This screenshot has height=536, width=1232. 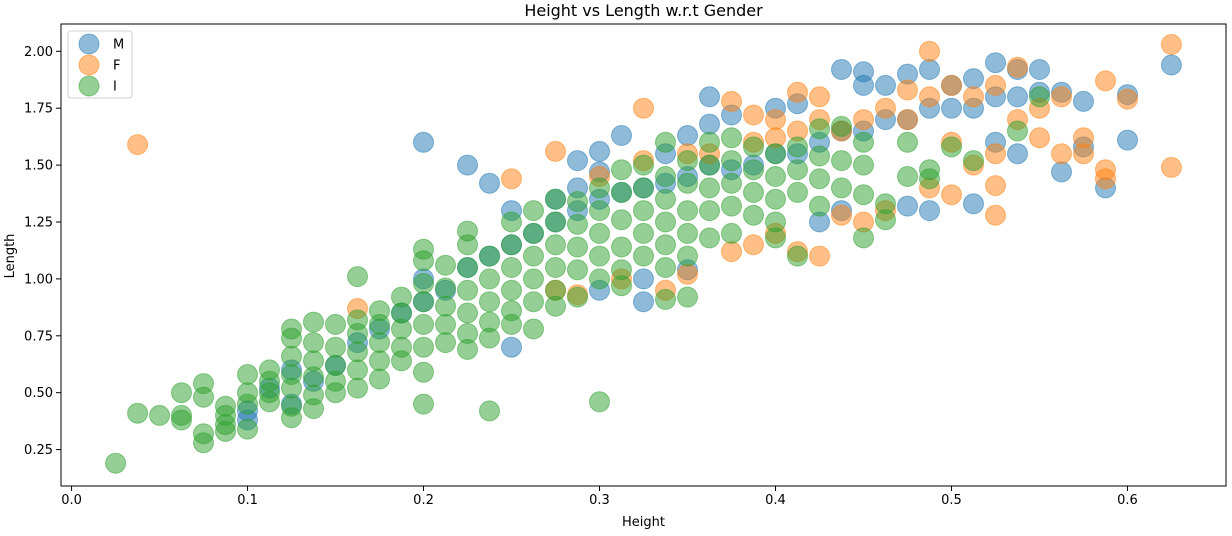 What do you see at coordinates (71, 500) in the screenshot?
I see `x-tick-label: 0.0` at bounding box center [71, 500].